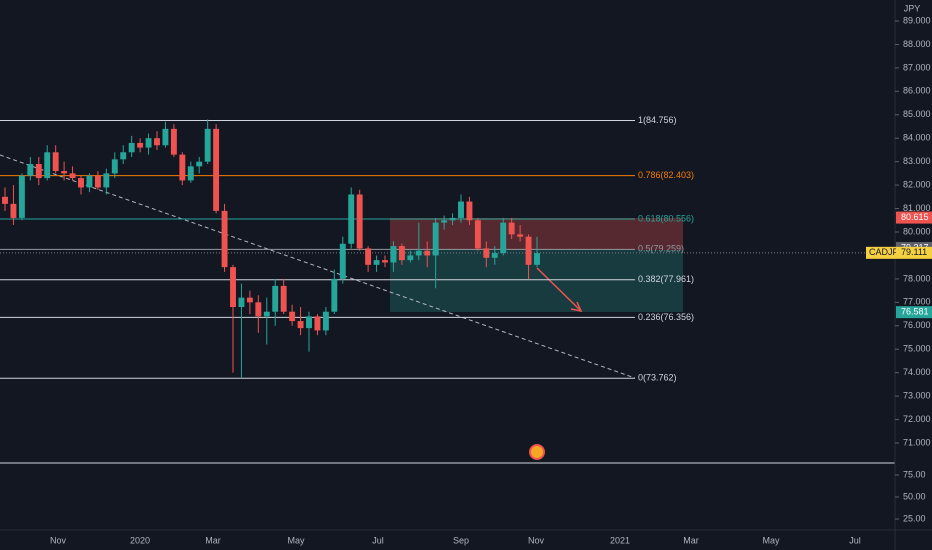 The height and width of the screenshot is (550, 932). What do you see at coordinates (917, 114) in the screenshot?
I see `y-tick-label: 85.000` at bounding box center [917, 114].